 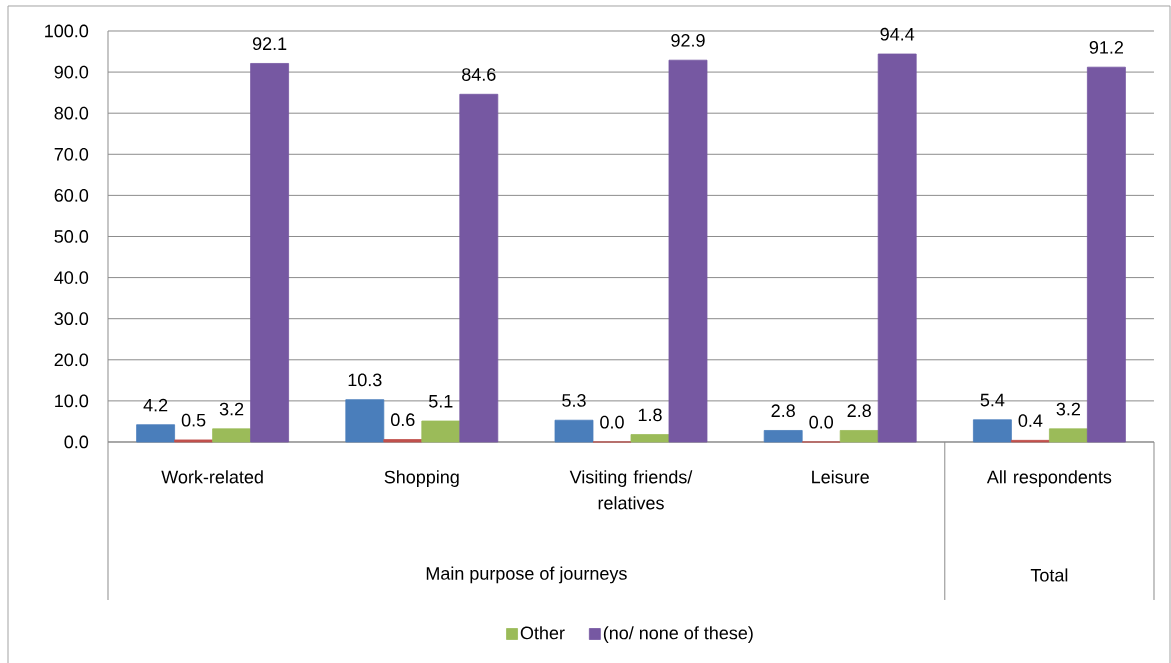 I want to click on text: Main purpose of journeys, so click(x=526, y=575).